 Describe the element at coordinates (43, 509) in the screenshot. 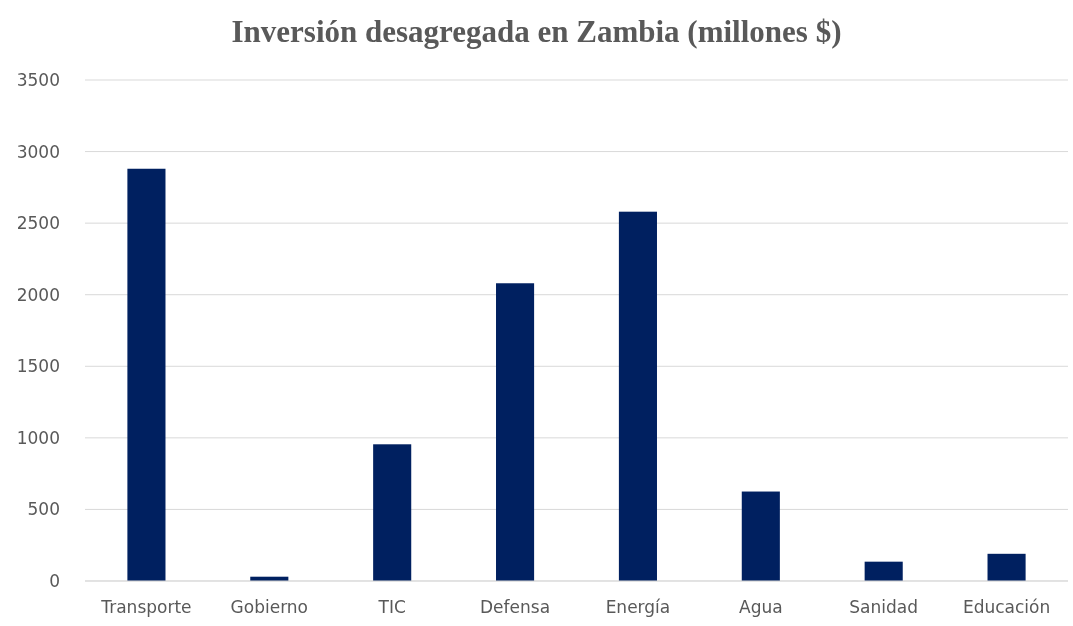

I see `y-tick-label: 500` at that location.